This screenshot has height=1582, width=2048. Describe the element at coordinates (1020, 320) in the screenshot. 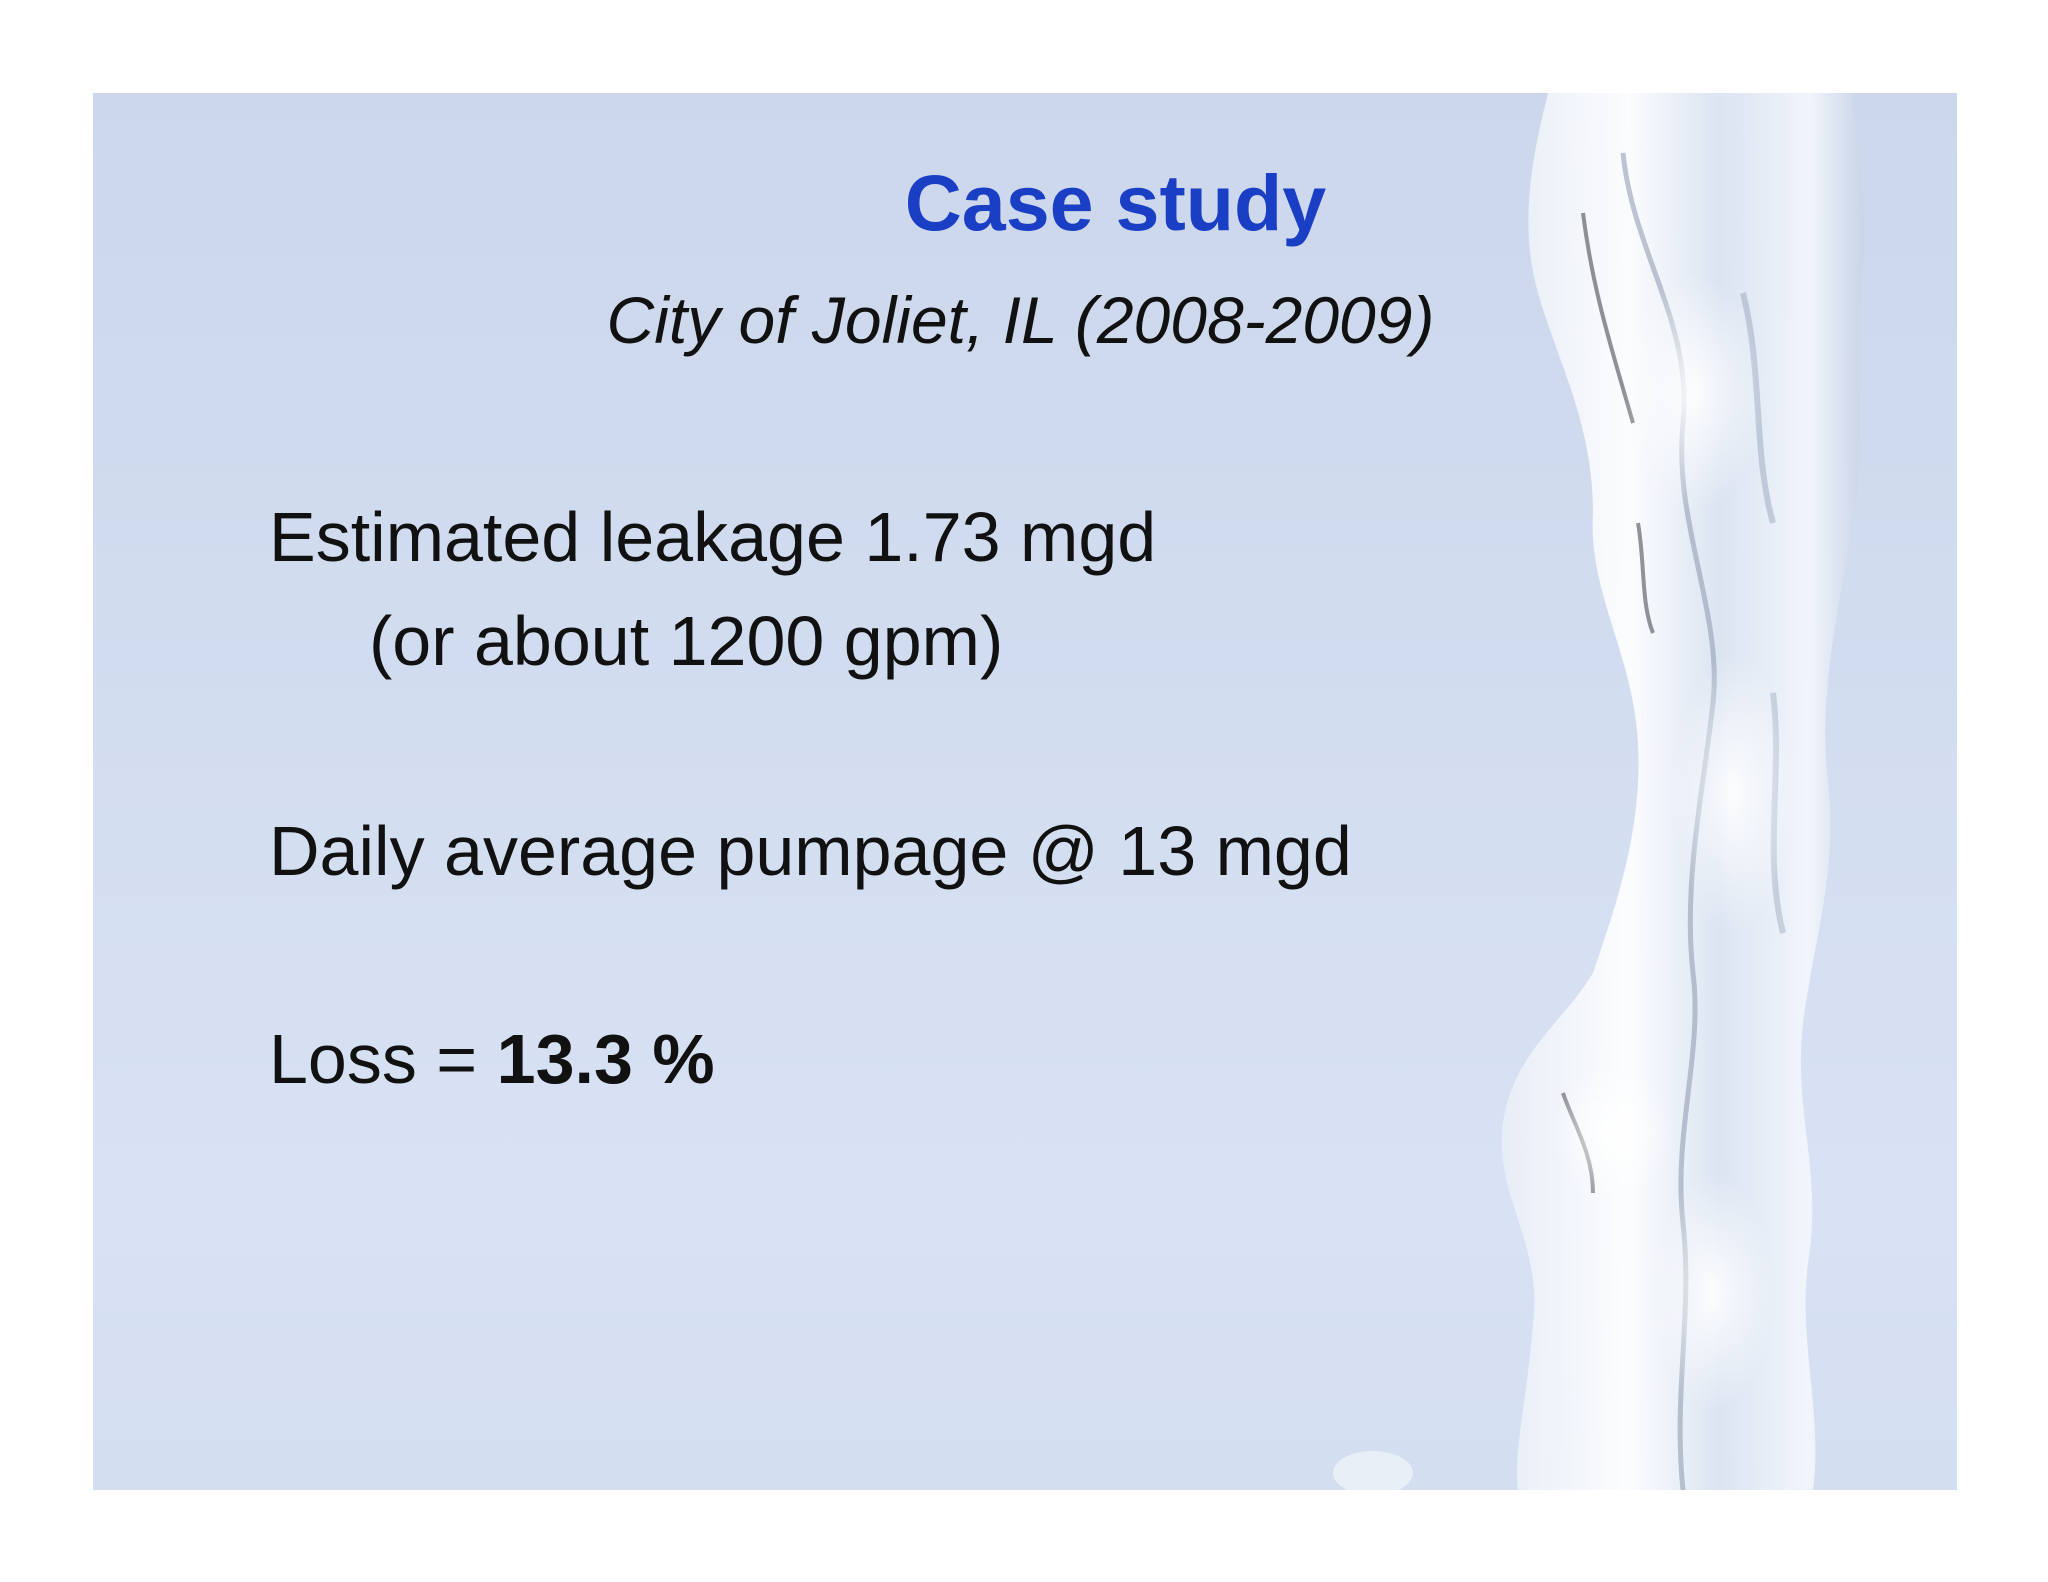

I see `slide-subtitle: City of Joliet, IL (2008-2009)` at that location.